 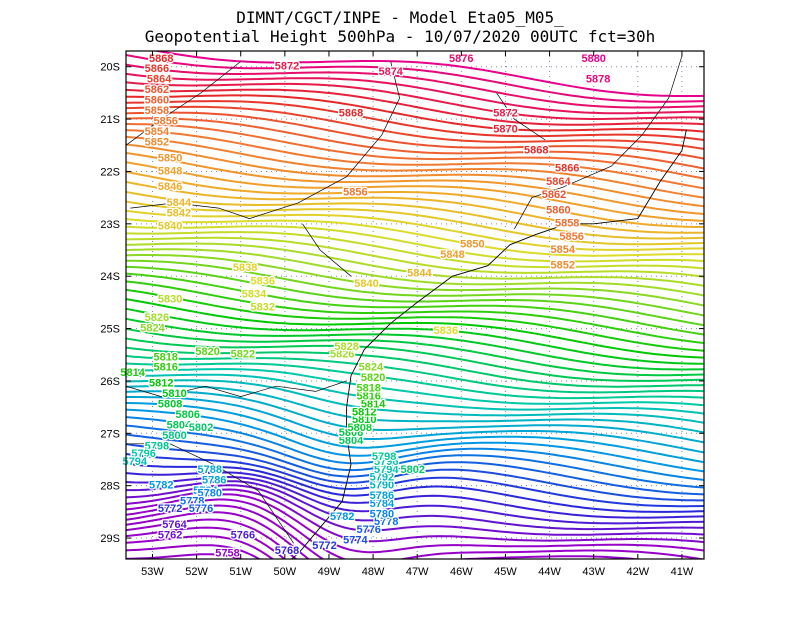 I want to click on contour-label: 5786, so click(x=214, y=480).